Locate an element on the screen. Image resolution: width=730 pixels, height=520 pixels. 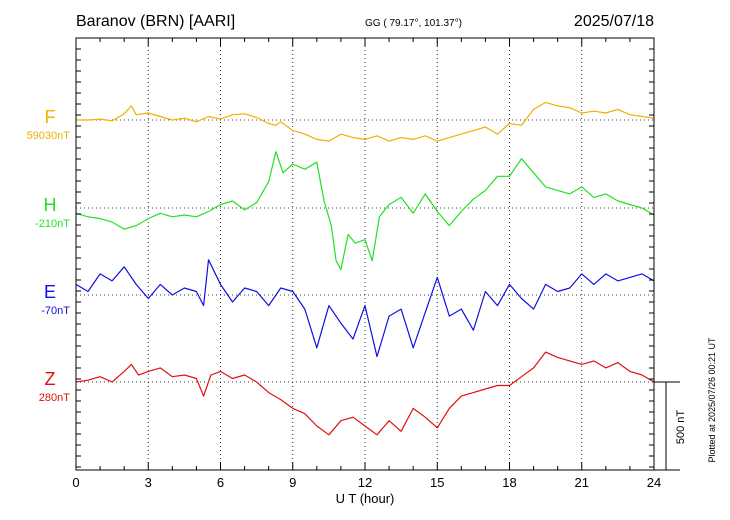
x-tick-label: 3 is located at coordinates (148, 482).